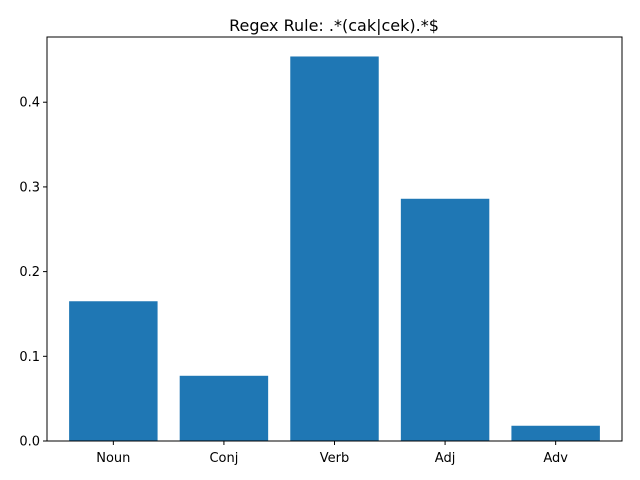 Image resolution: width=640 pixels, height=480 pixels. I want to click on y-tick-label: 0.0, so click(29, 442).